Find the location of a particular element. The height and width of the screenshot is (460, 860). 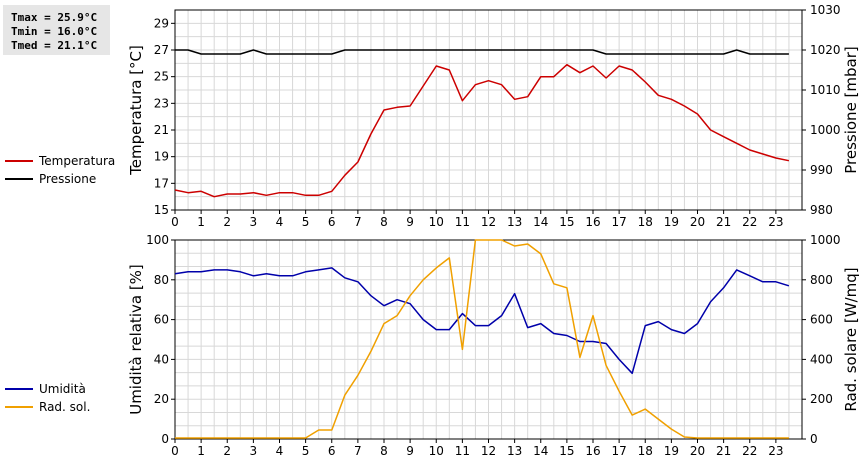

y-tick-label-right: 800 is located at coordinates (821, 280).